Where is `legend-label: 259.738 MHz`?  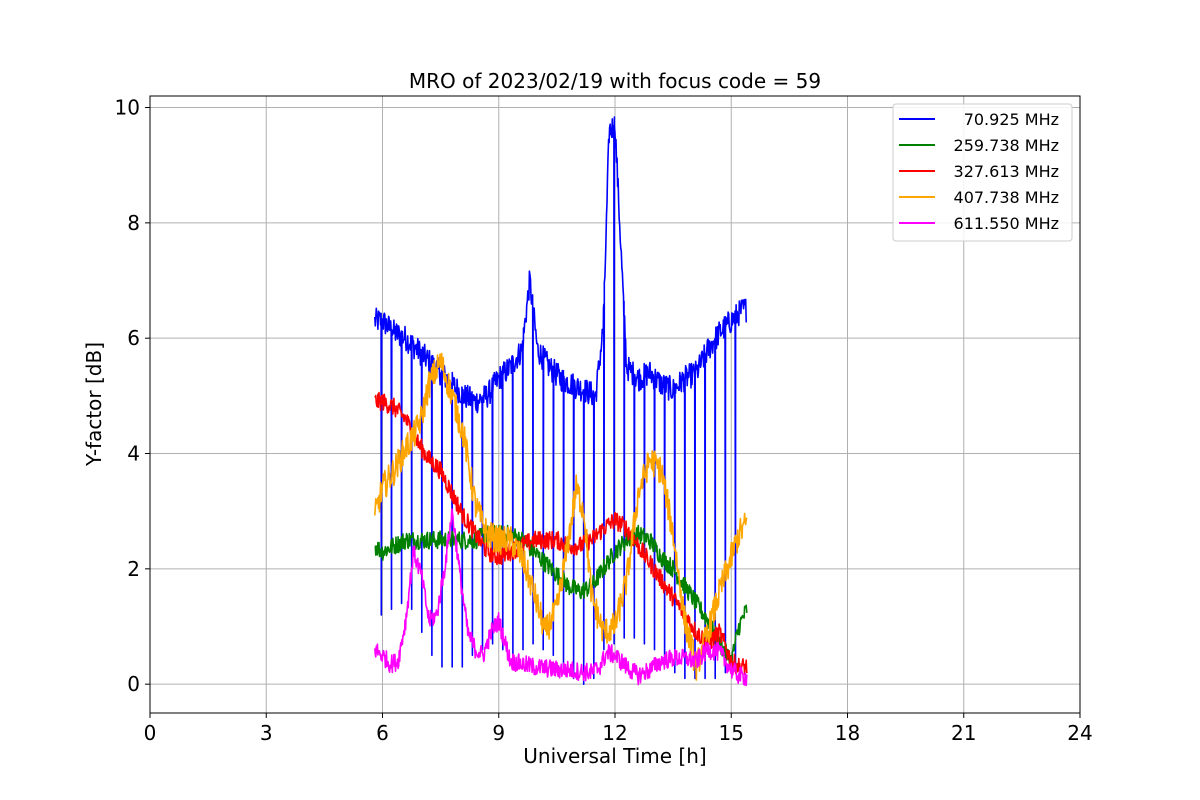
legend-label: 259.738 MHz is located at coordinates (1006, 145).